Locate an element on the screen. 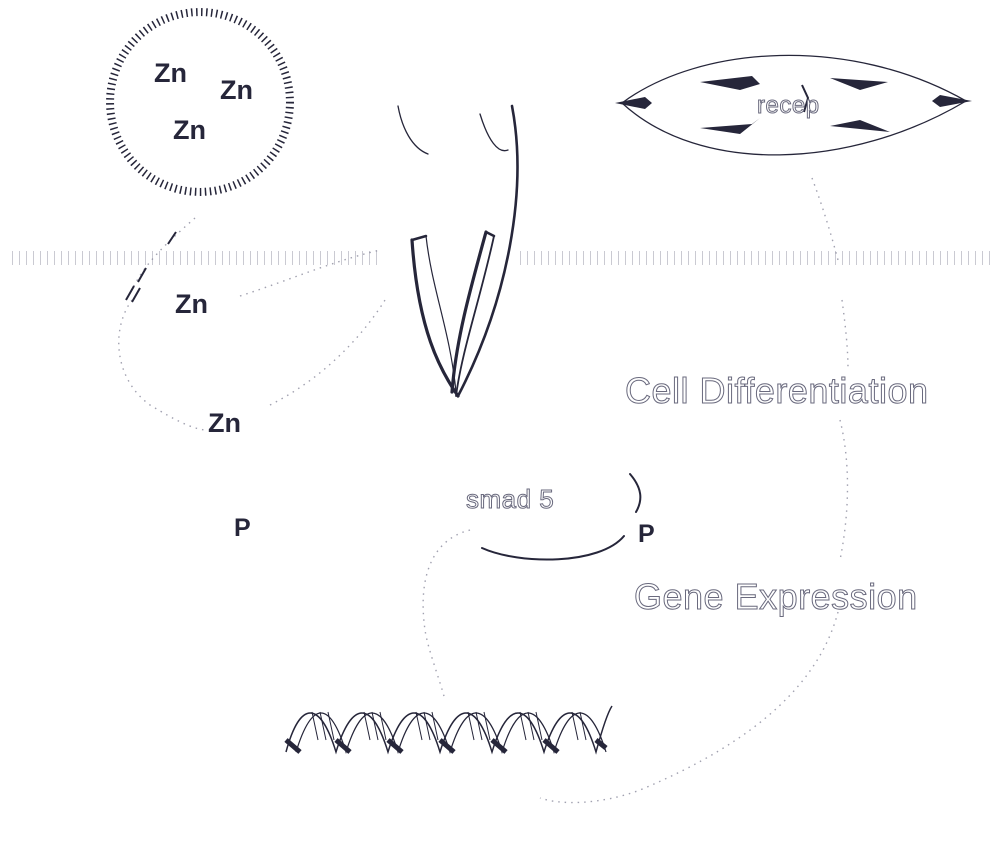 This screenshot has width=1000, height=849. bmp-receptor is located at coordinates (793, 105).